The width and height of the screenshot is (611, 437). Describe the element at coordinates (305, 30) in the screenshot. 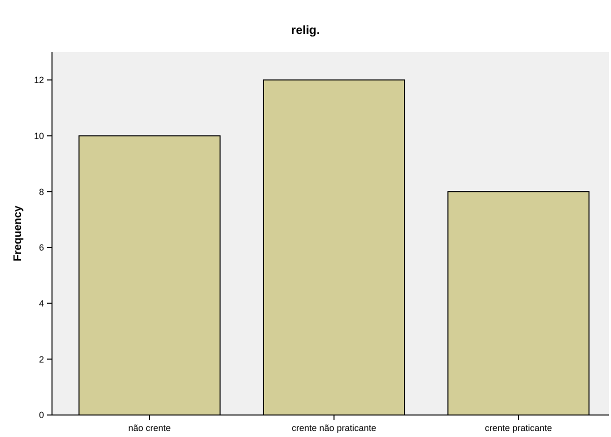

I see `chart-title: relig.` at that location.